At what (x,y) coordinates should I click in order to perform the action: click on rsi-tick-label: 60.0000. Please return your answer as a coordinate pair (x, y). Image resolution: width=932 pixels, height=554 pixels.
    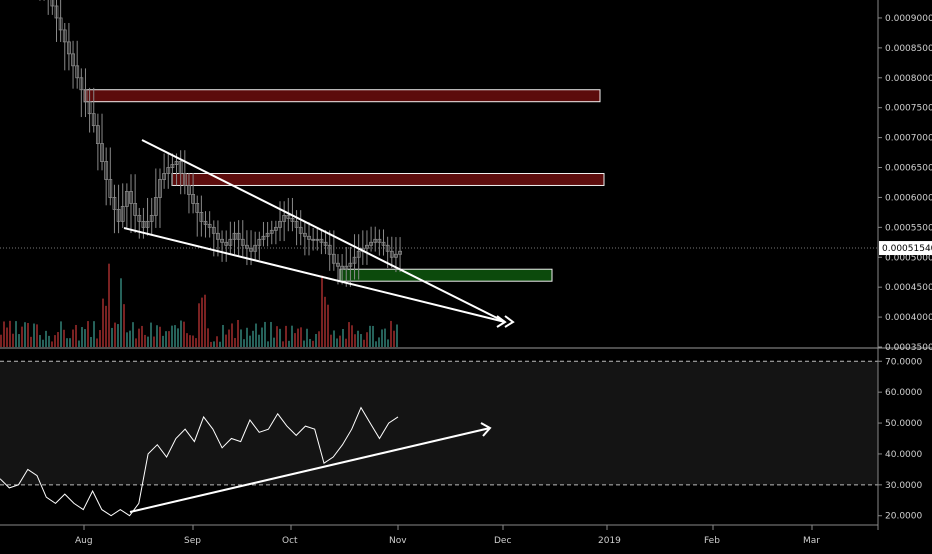
    Looking at the image, I should click on (903, 393).